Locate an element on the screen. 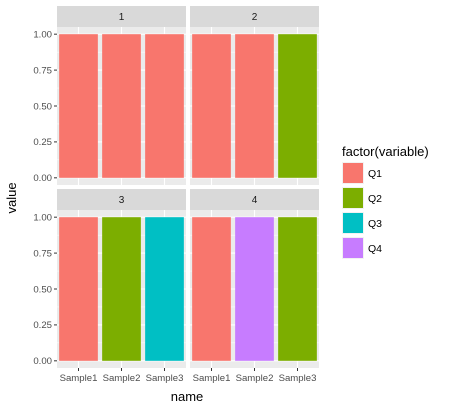 The height and width of the screenshot is (407, 454). legend-label: Q2 is located at coordinates (375, 199).